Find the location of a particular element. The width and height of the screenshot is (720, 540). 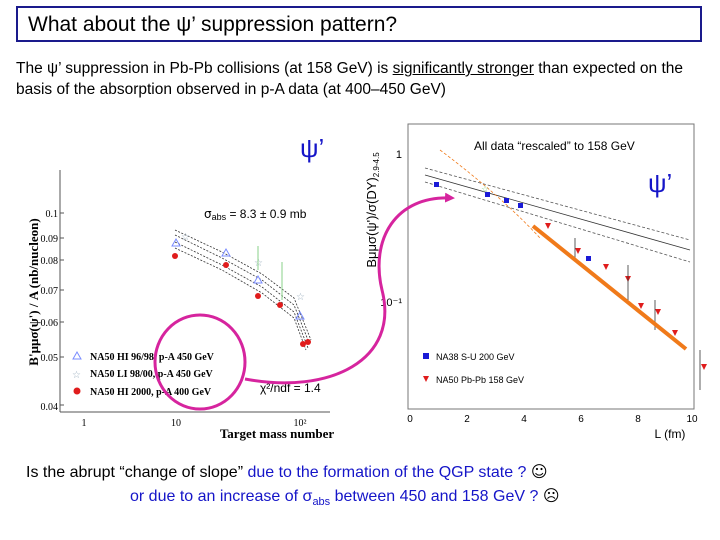

right-ylabel-main: Bμμσ(ψ')/σ(DY) is located at coordinates (371, 222).